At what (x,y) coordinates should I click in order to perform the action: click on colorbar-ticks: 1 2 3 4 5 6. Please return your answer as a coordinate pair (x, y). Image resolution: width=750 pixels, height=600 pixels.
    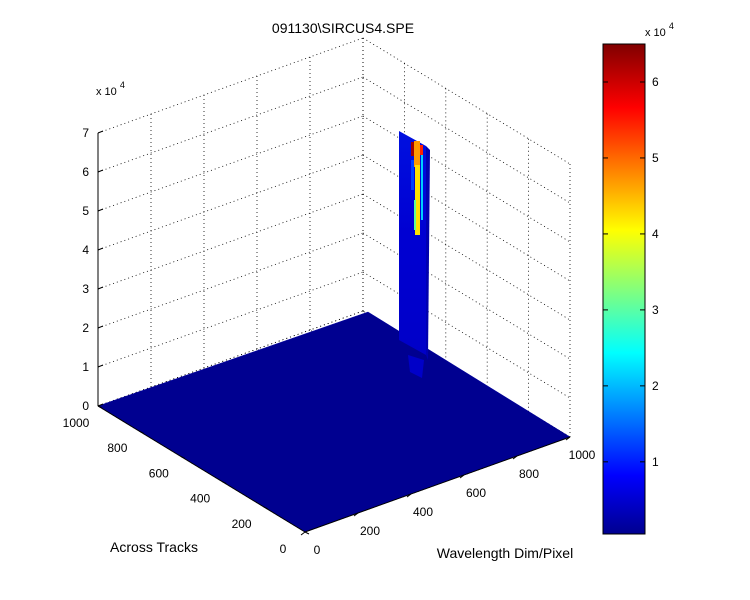
    Looking at the image, I should click on (631, 272).